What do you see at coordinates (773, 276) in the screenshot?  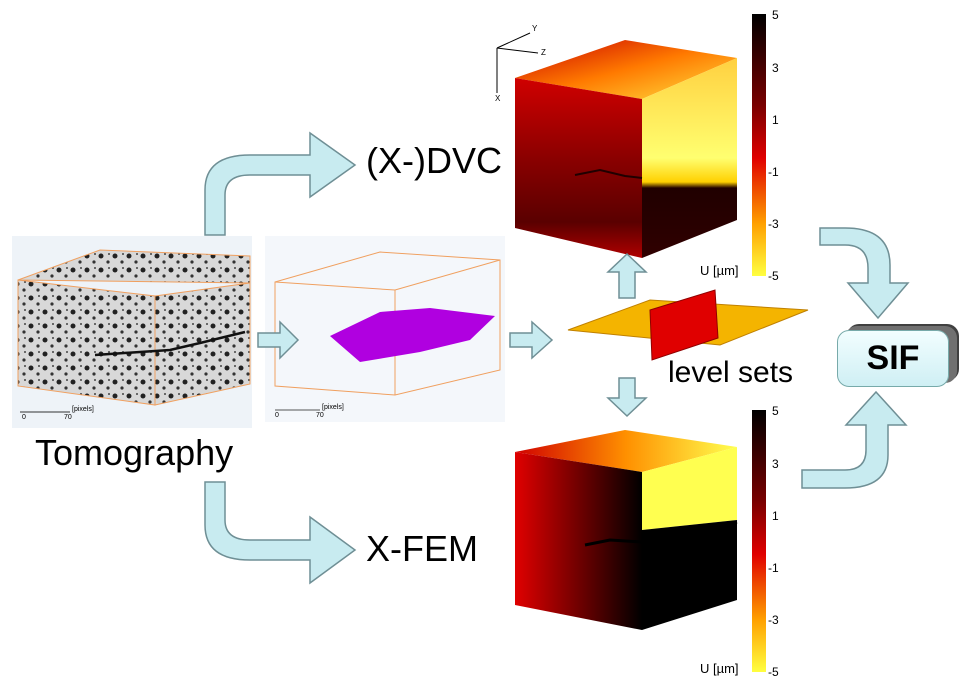 I see `cb-top-tick: -5` at bounding box center [773, 276].